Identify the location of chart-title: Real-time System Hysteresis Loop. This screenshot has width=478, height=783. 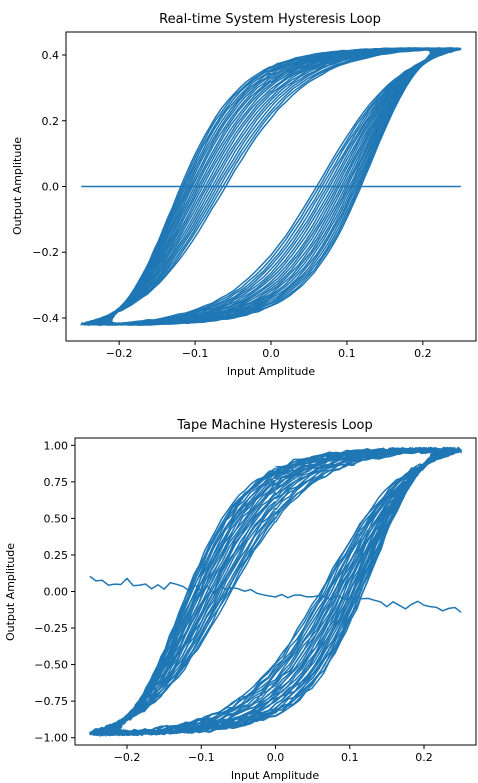
(270, 19).